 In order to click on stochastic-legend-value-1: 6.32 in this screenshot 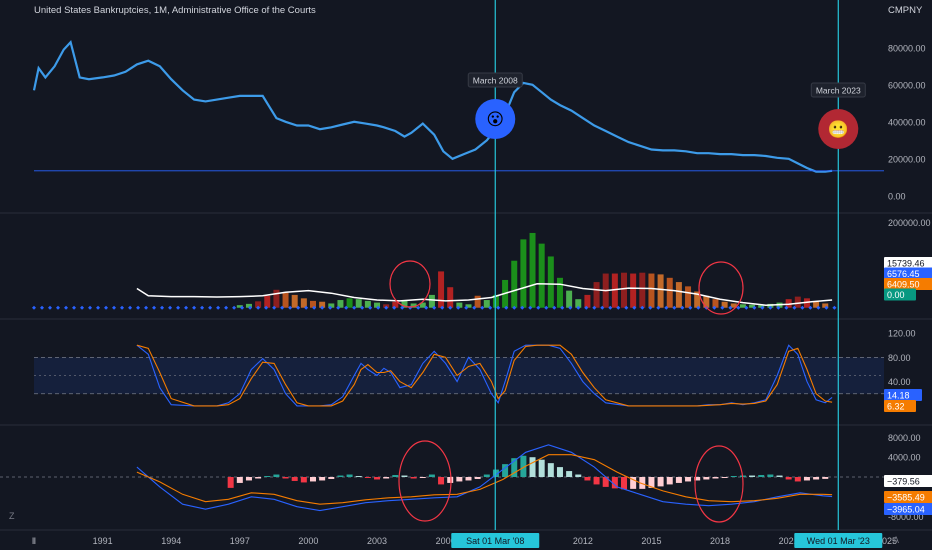, I will do `click(896, 407)`.